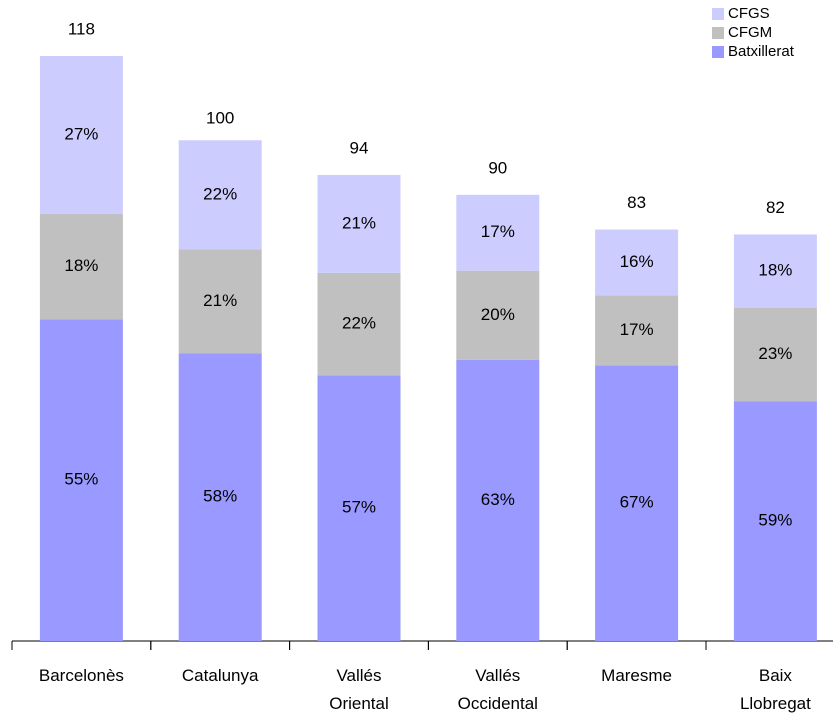 This screenshot has height=718, width=833. I want to click on x-tick-label: Maresme, so click(636, 675).